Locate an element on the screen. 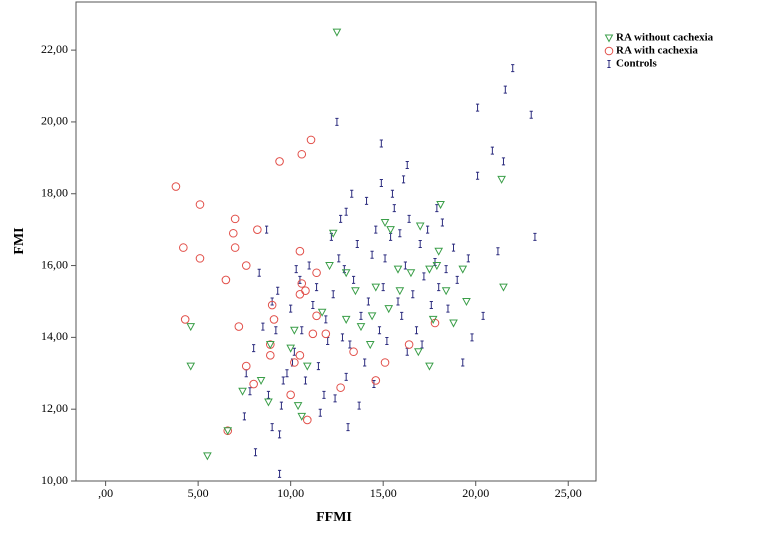 This screenshot has width=766, height=541. y-tick-label: 12,00 is located at coordinates (54, 408).